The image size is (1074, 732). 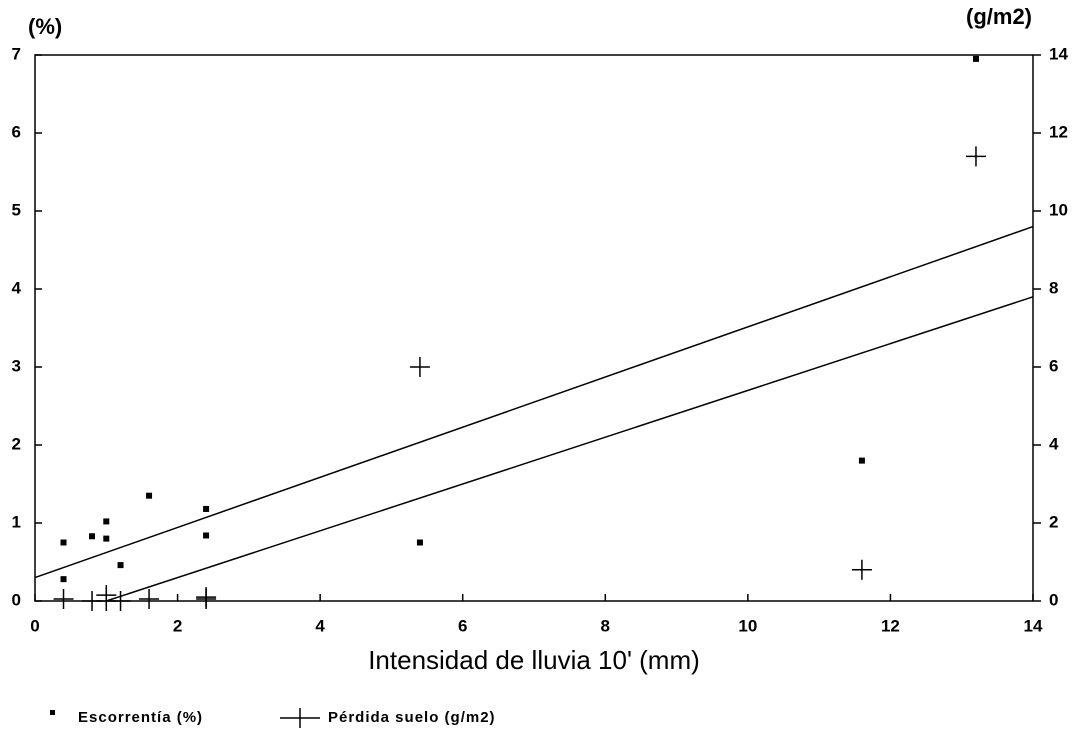 What do you see at coordinates (1054, 443) in the screenshot?
I see `y2-tick-label: 4` at bounding box center [1054, 443].